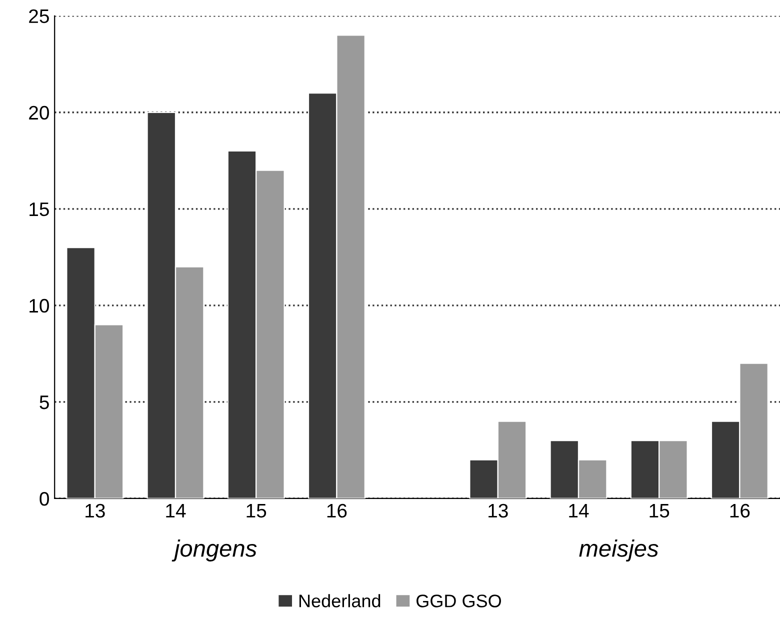 The width and height of the screenshot is (780, 635). Describe the element at coordinates (459, 601) in the screenshot. I see `legend-label: GGD GSO` at that location.